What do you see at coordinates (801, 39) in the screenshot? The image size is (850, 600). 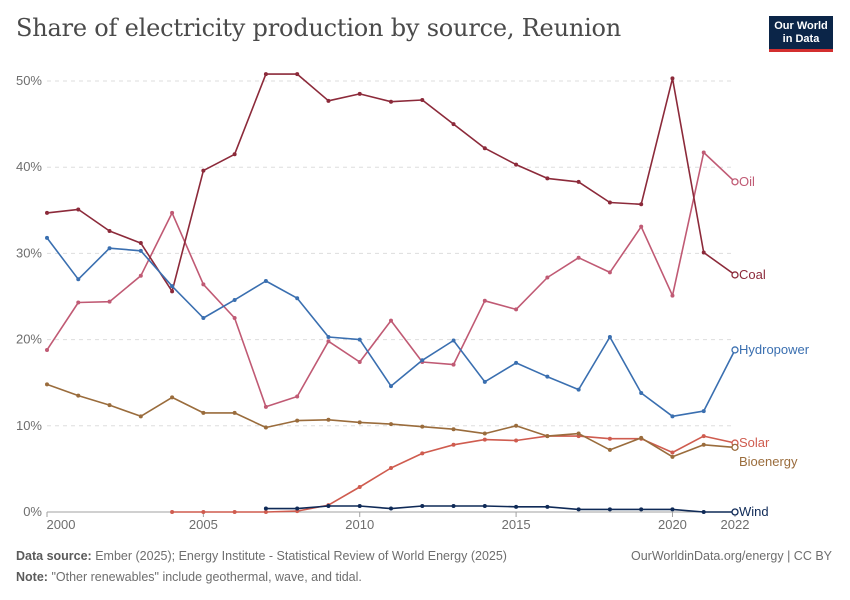 I see `logo-line-2: in Data` at bounding box center [801, 39].